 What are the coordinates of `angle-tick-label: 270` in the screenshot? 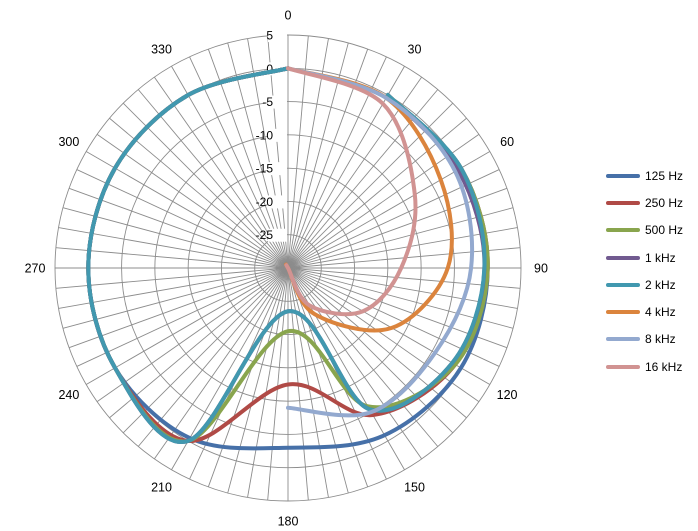 It's located at (35, 269).